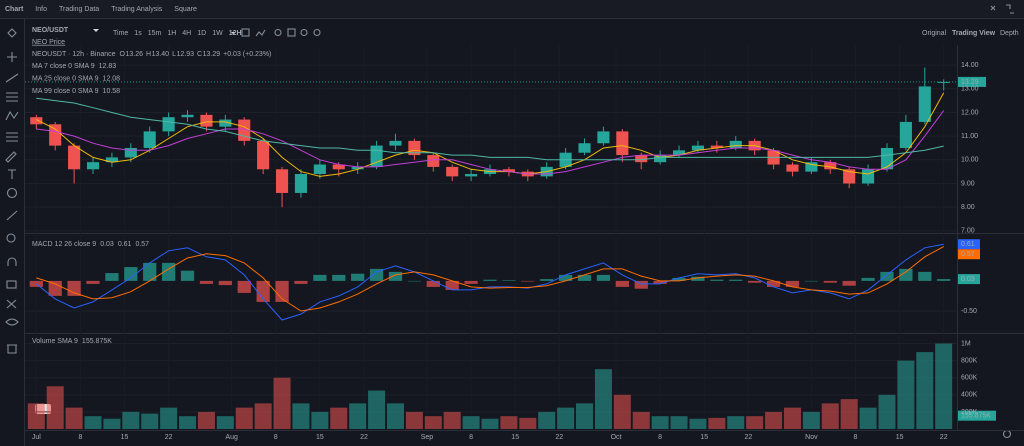 Image resolution: width=1024 pixels, height=446 pixels. What do you see at coordinates (233, 33) in the screenshot?
I see `interval-caret` at bounding box center [233, 33].